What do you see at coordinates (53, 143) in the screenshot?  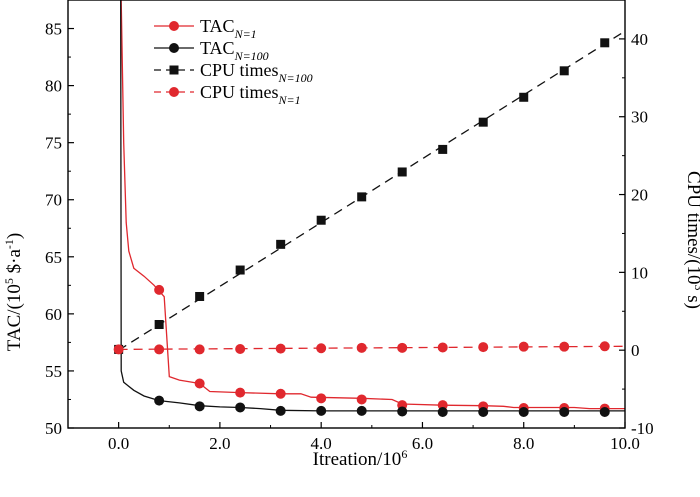 I see `y-left-tick-label-5: 75` at bounding box center [53, 143].